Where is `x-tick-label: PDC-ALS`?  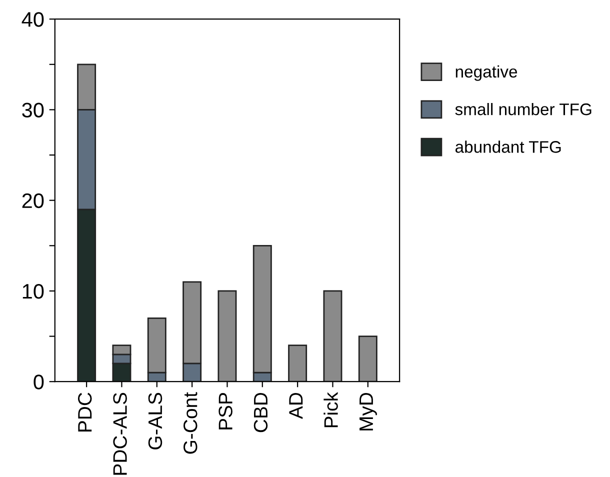 x-tick-label: PDC-ALS is located at coordinates (120, 433).